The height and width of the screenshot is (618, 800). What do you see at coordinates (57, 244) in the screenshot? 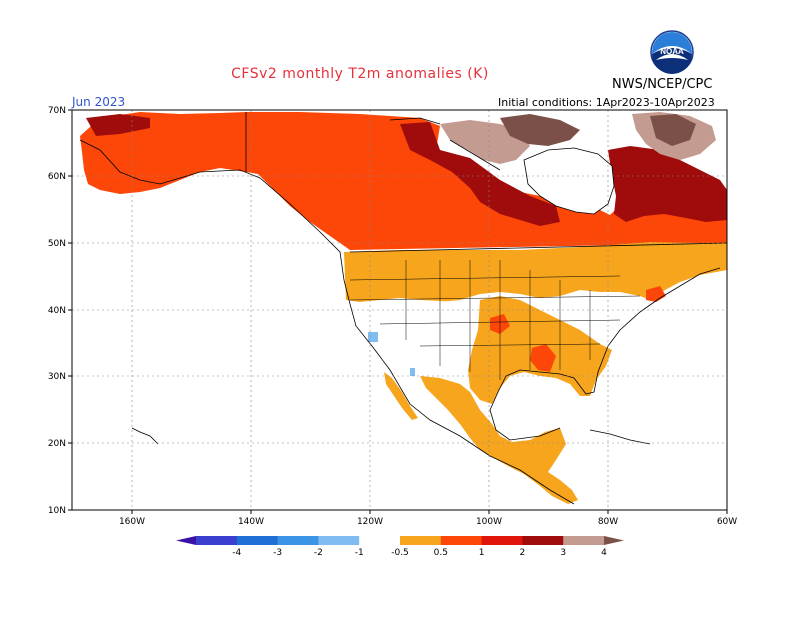
I see `lat-label-50n: 50N` at bounding box center [57, 244].